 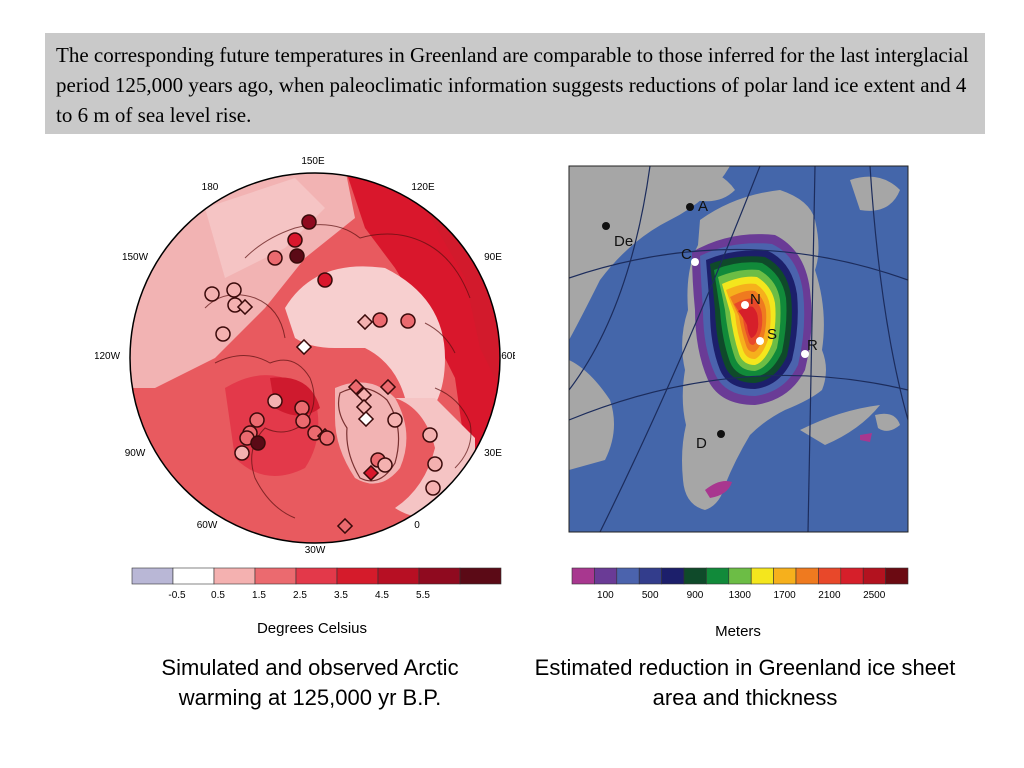 I want to click on site-label-a: A, so click(x=703, y=206).